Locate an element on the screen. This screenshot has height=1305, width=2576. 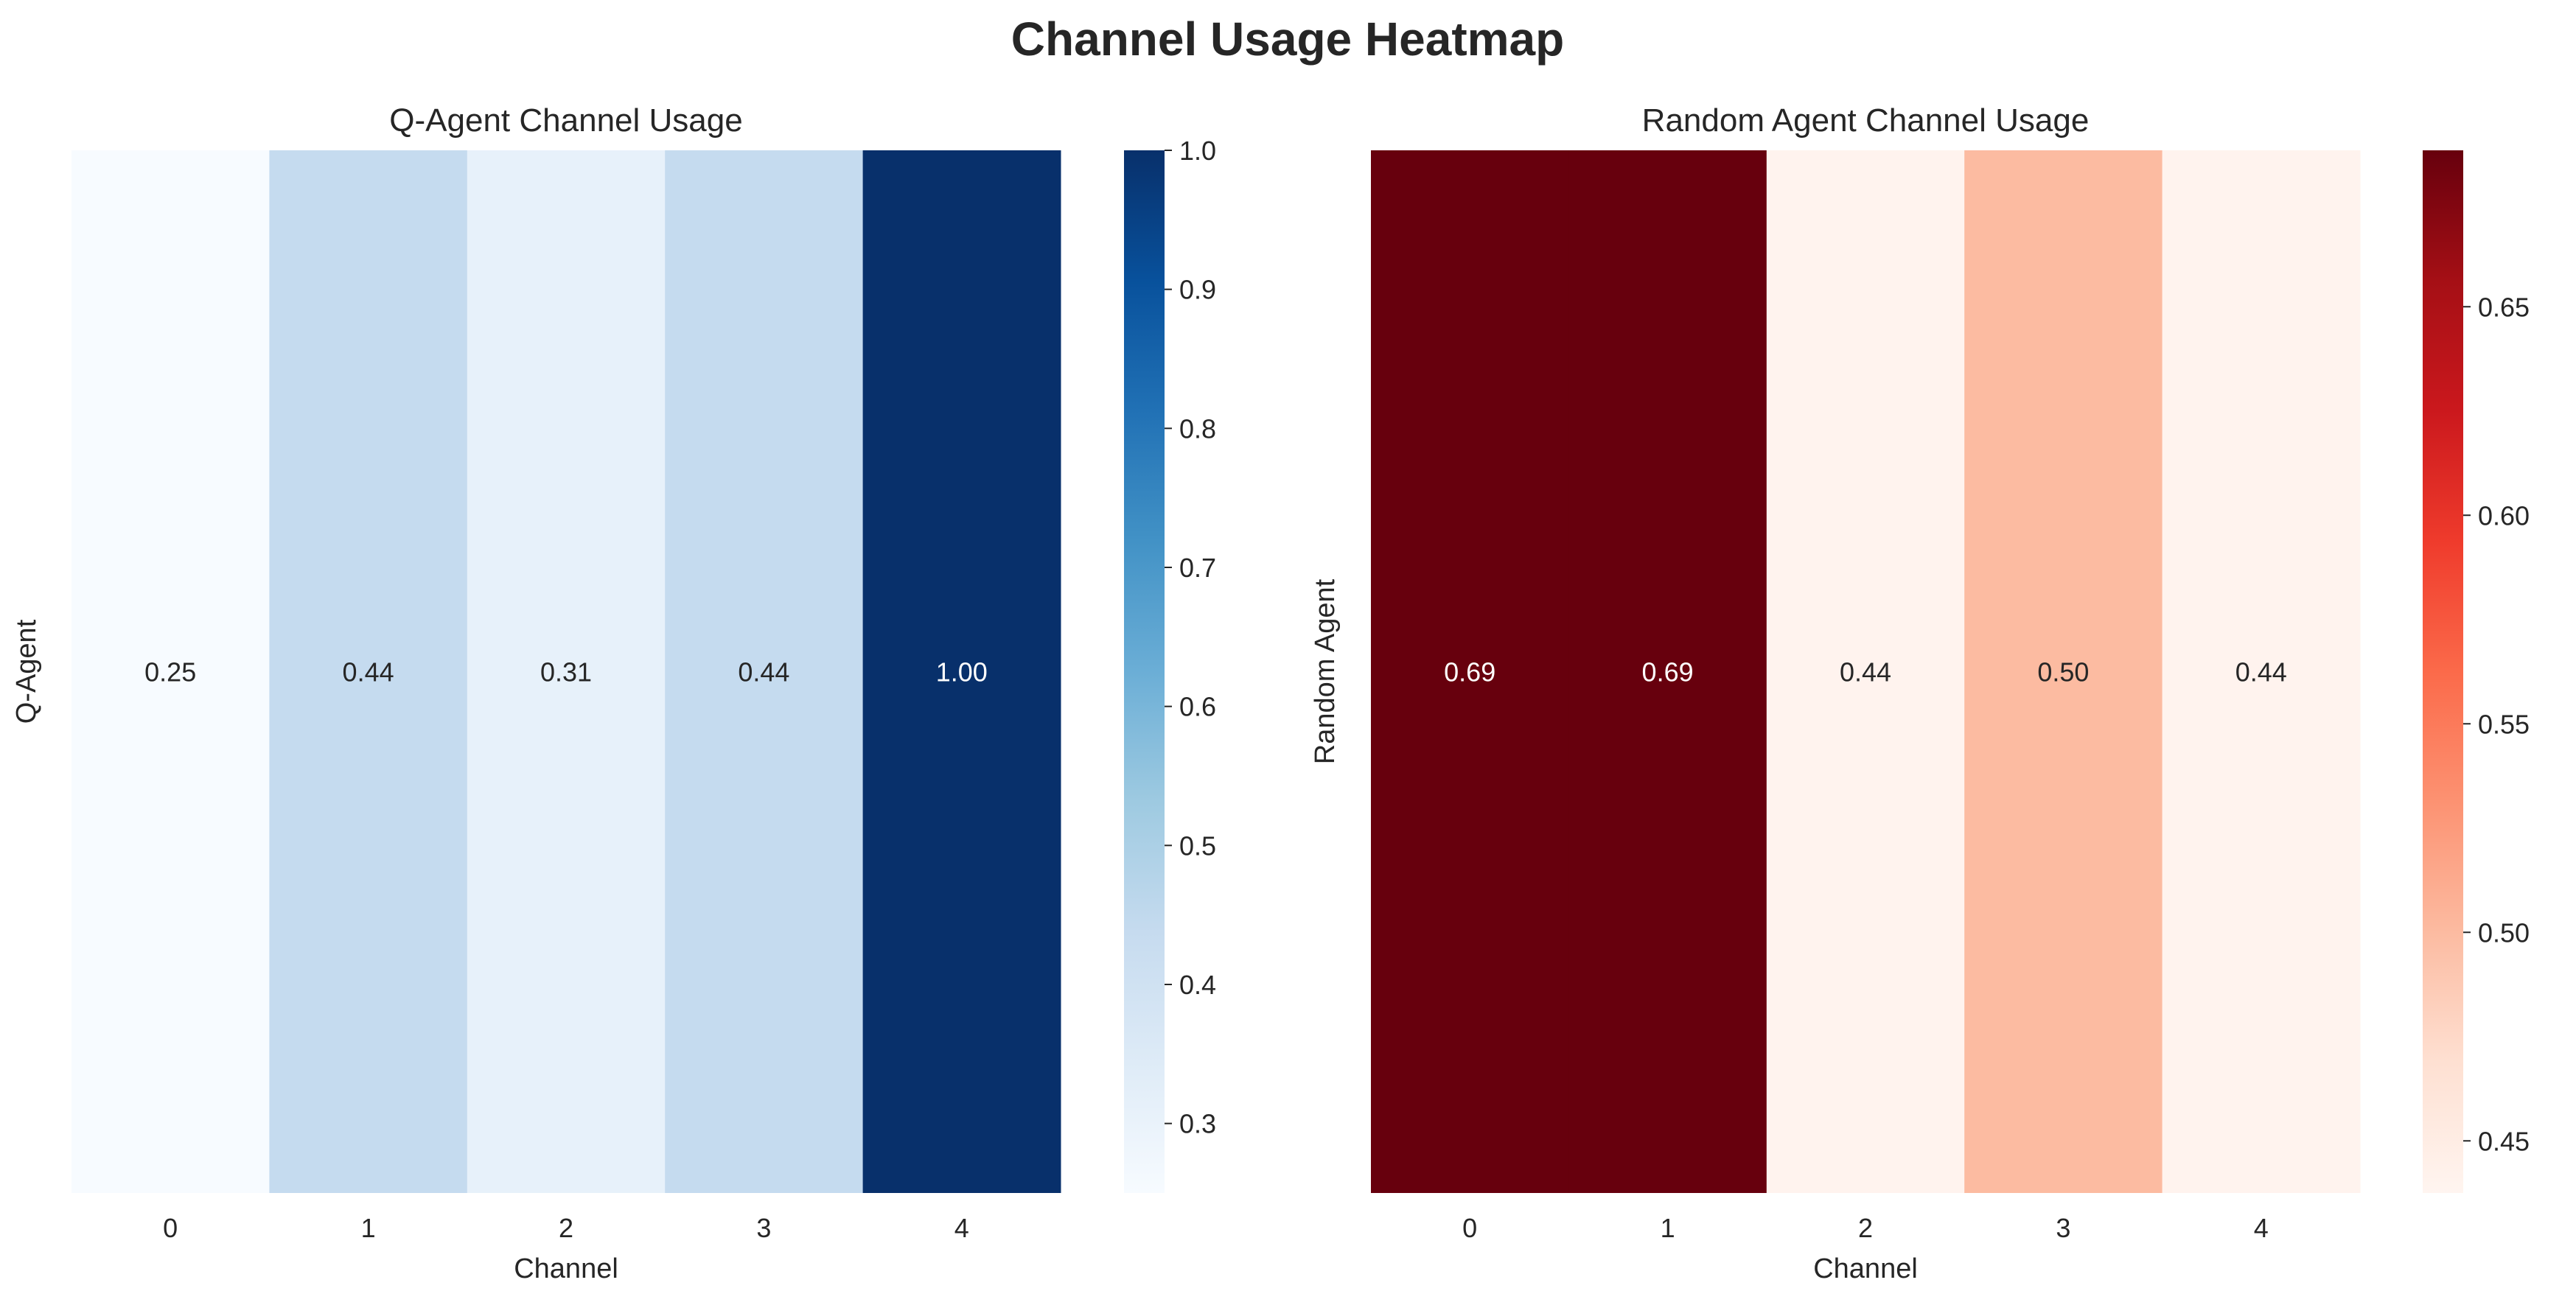
colorbar-tick-label: 0.3 is located at coordinates (1197, 1124).